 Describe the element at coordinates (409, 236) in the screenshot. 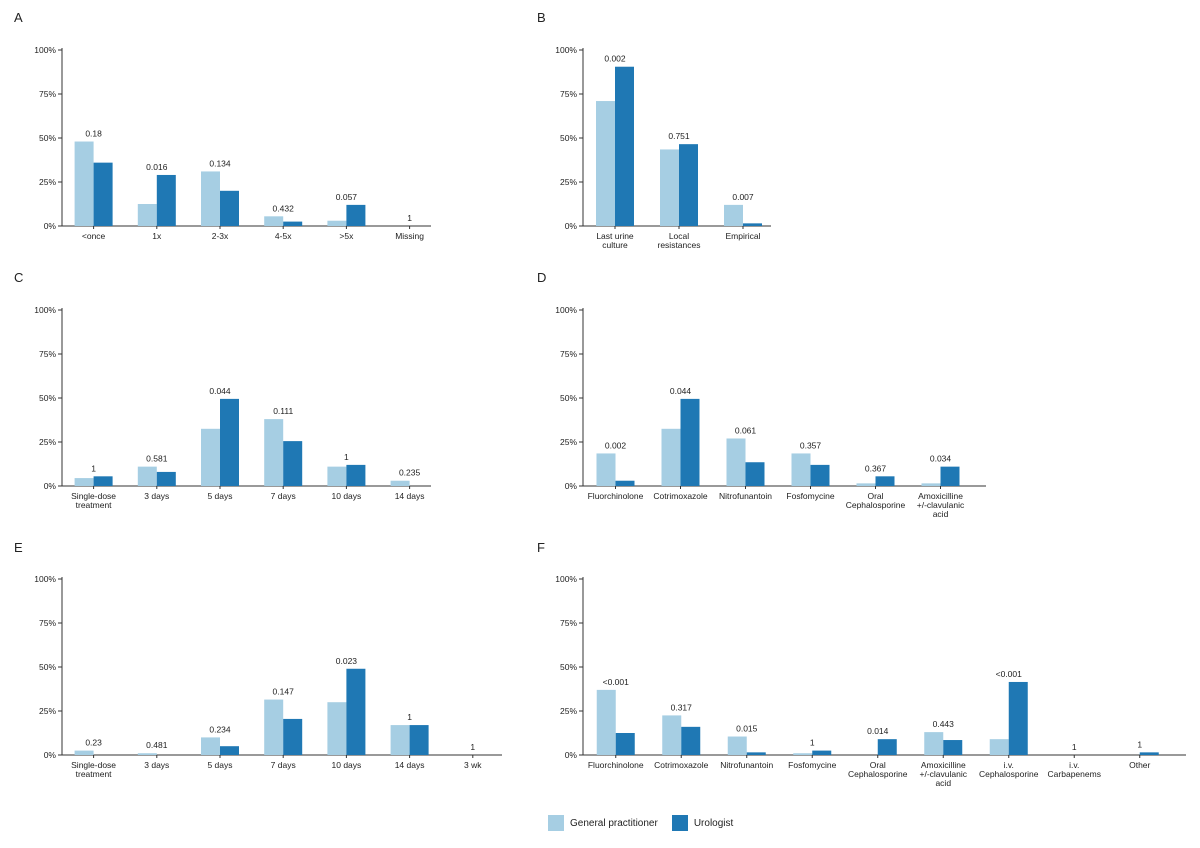

I see `x-tick-label-line: Missing` at that location.